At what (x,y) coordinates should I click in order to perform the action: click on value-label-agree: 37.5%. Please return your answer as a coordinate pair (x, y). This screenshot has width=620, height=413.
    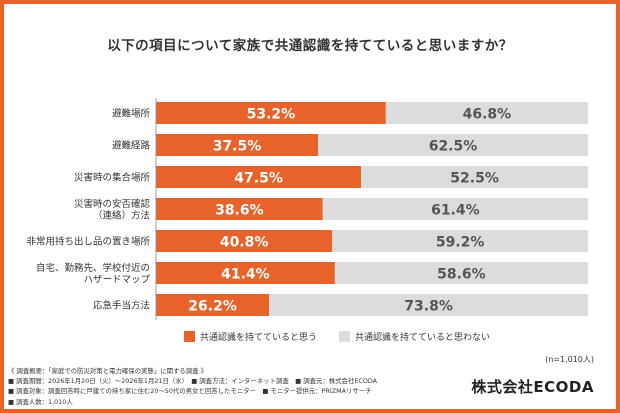
    Looking at the image, I should click on (237, 147).